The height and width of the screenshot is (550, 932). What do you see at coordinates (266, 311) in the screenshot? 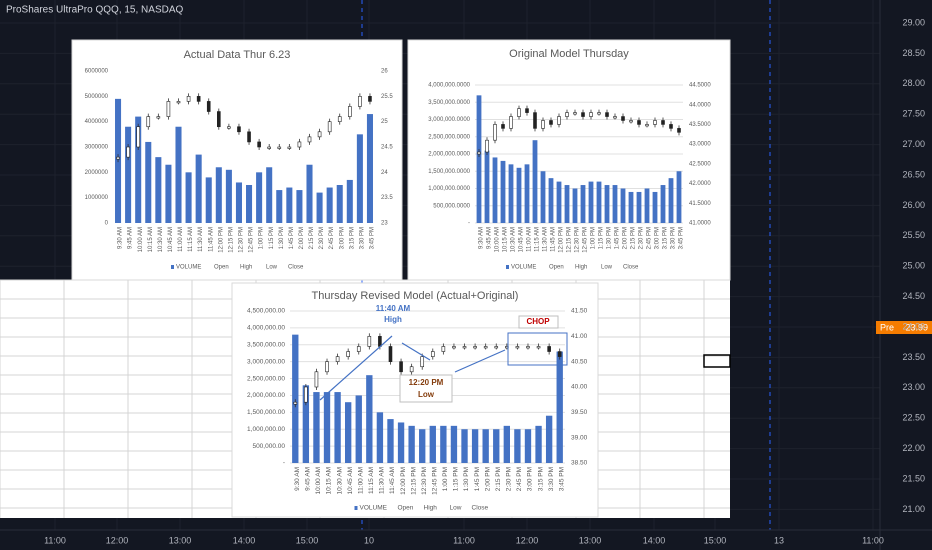
I see `y-tick-label: 4,500,000.00` at bounding box center [266, 311].